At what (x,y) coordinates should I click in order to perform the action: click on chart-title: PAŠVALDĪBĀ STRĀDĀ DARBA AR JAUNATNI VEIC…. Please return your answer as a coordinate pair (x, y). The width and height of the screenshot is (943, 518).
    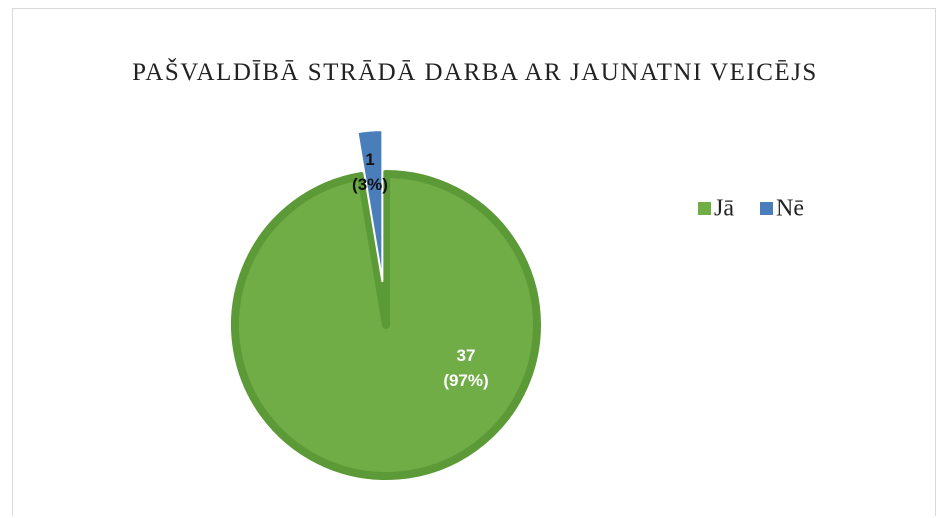
    Looking at the image, I should click on (475, 72).